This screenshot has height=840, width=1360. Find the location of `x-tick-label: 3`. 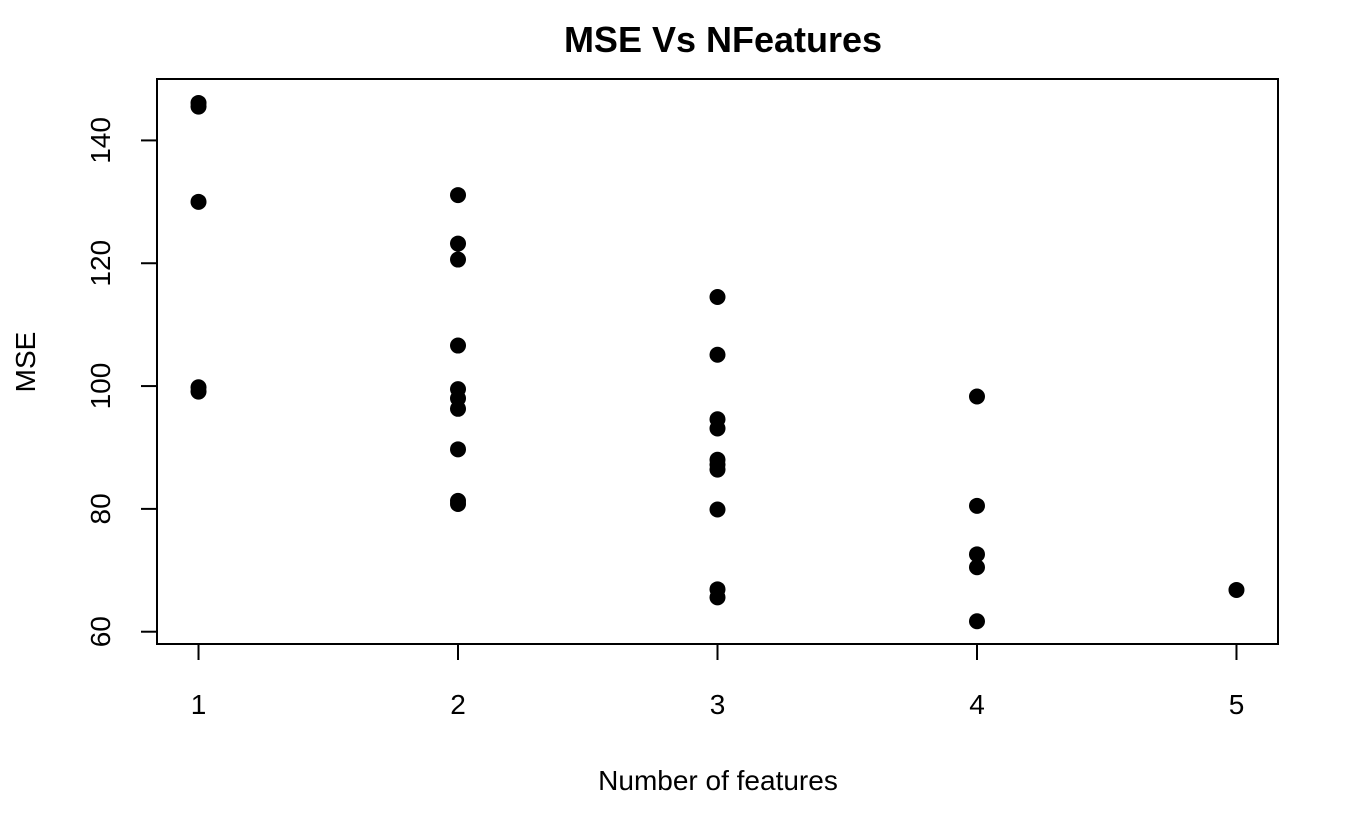

x-tick-label: 3 is located at coordinates (718, 704).